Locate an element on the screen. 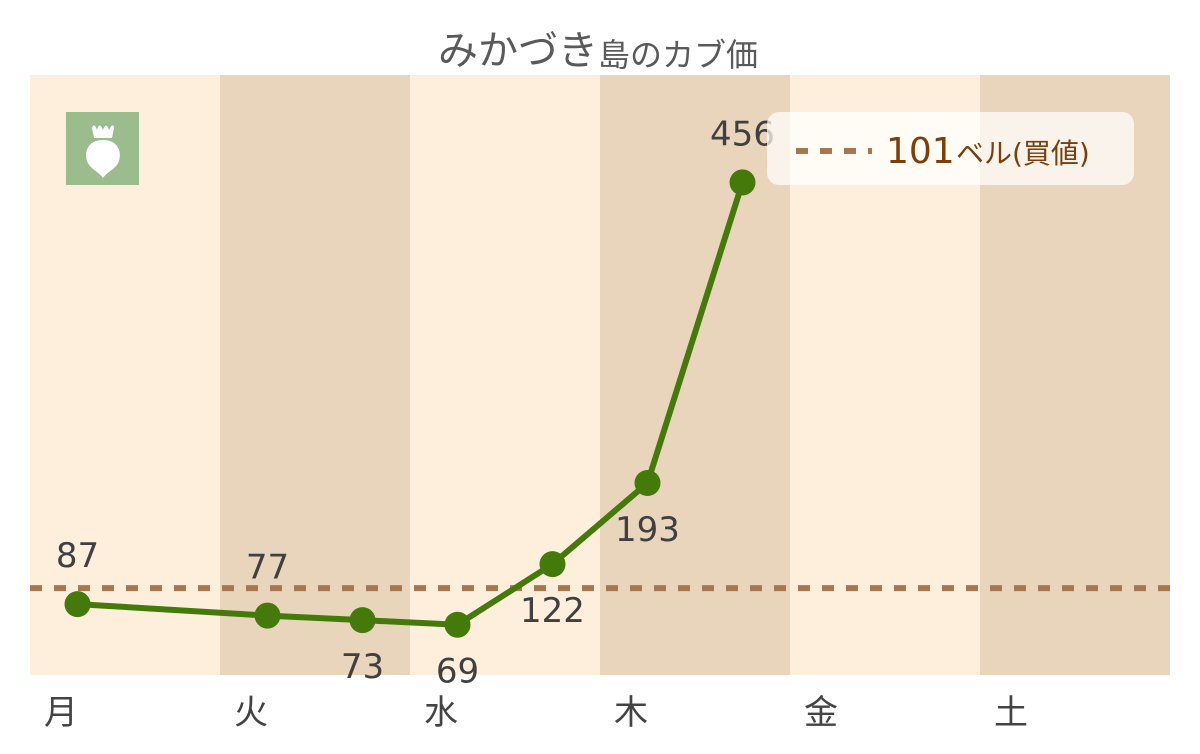 Image resolution: width=1200 pixels, height=754 pixels. legend-box is located at coordinates (950, 148).